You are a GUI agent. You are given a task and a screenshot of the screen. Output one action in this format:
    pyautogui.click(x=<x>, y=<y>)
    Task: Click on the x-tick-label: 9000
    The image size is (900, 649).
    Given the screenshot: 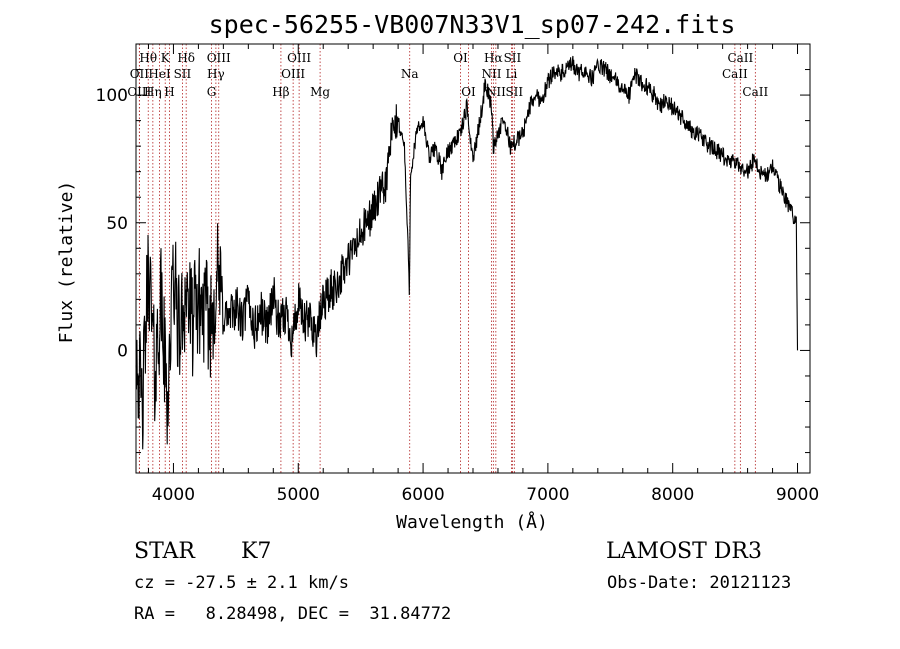 What is the action you would take?
    pyautogui.click(x=797, y=495)
    